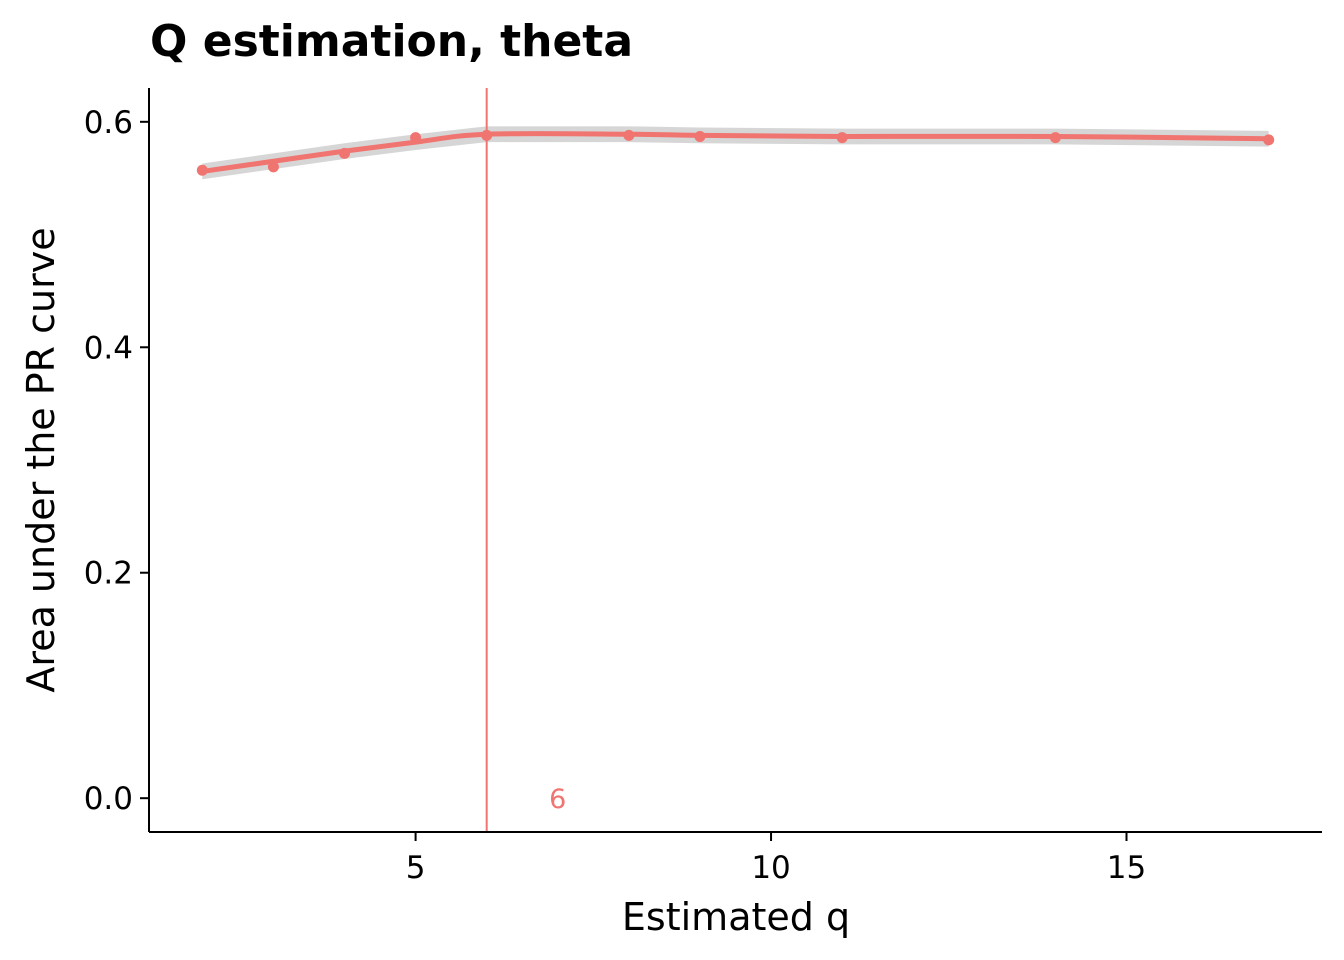 Image resolution: width=1344 pixels, height=960 pixels. Describe the element at coordinates (391, 41) in the screenshot. I see `chart-title: Q estimation, theta` at that location.